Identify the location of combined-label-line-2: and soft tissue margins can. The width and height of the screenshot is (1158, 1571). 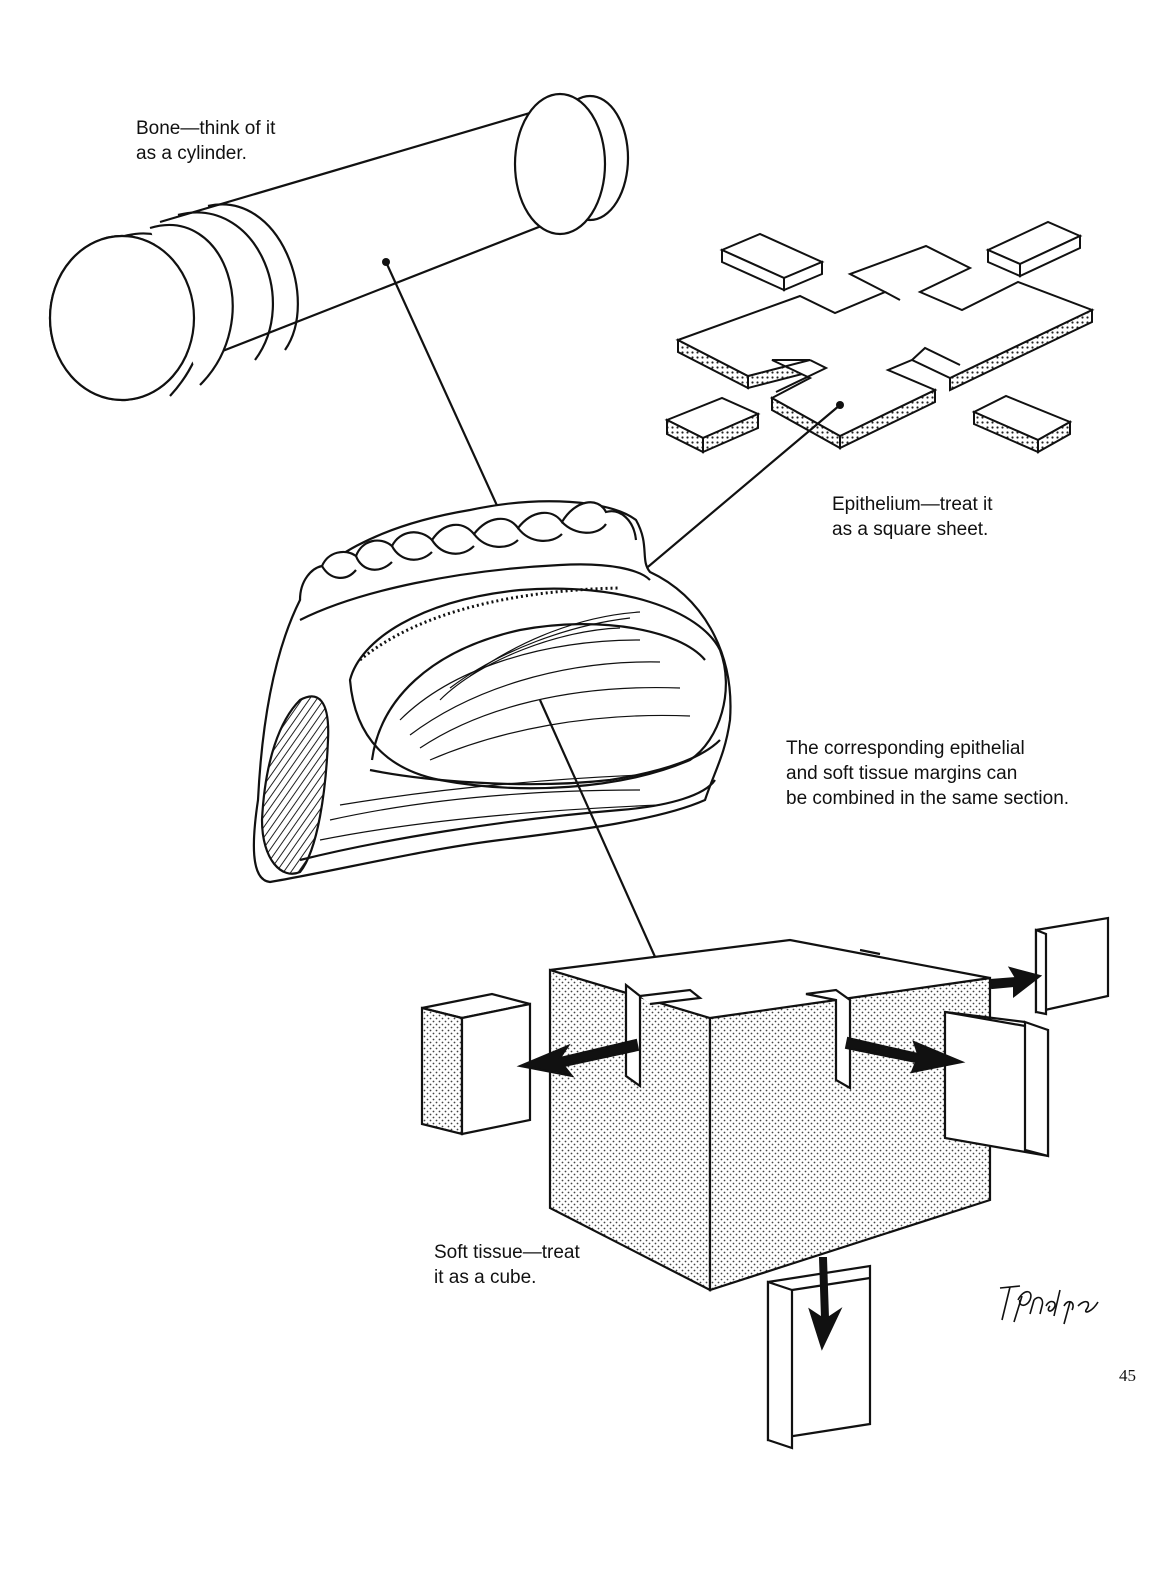
(902, 773).